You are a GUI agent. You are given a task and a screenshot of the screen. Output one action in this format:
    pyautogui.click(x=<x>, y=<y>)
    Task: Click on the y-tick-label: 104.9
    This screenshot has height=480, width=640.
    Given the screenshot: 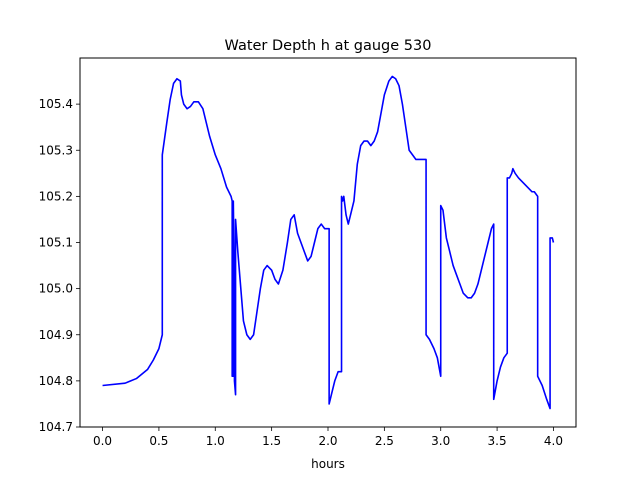 What is the action you would take?
    pyautogui.click(x=56, y=335)
    